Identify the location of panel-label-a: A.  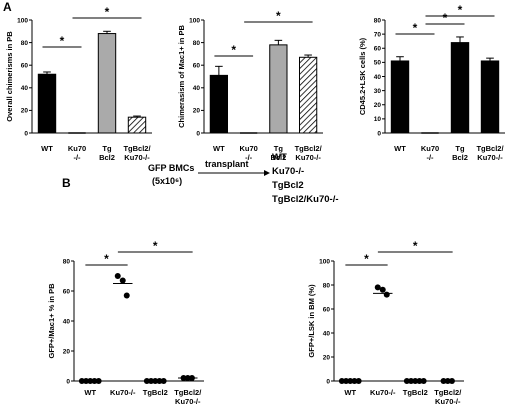
(7, 7).